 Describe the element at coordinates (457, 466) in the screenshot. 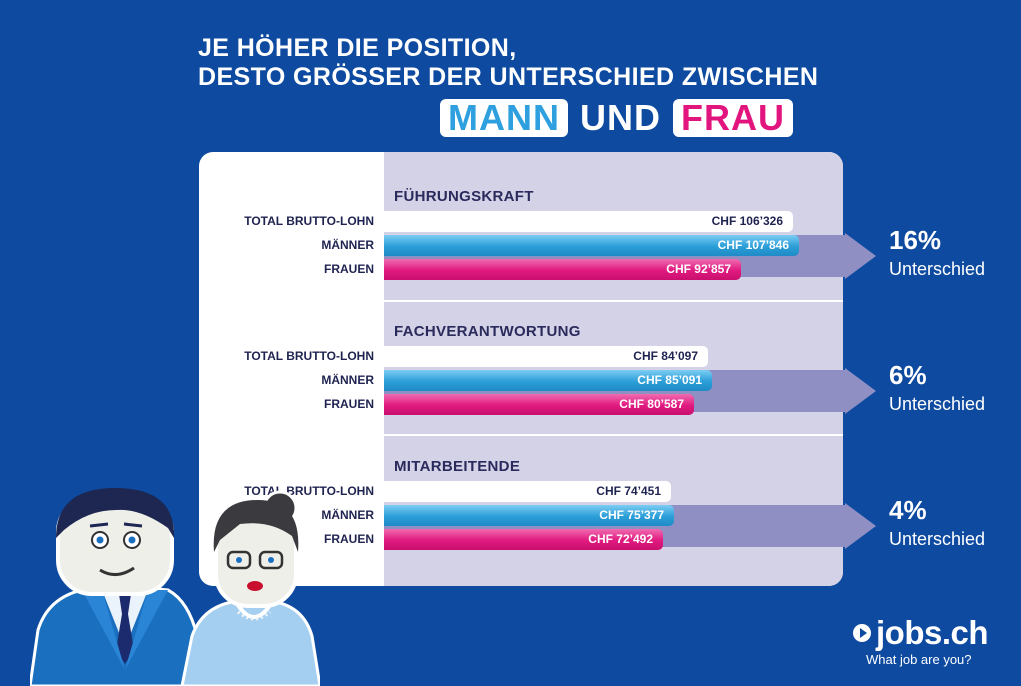

I see `group-title: MITARBEITENDE` at that location.